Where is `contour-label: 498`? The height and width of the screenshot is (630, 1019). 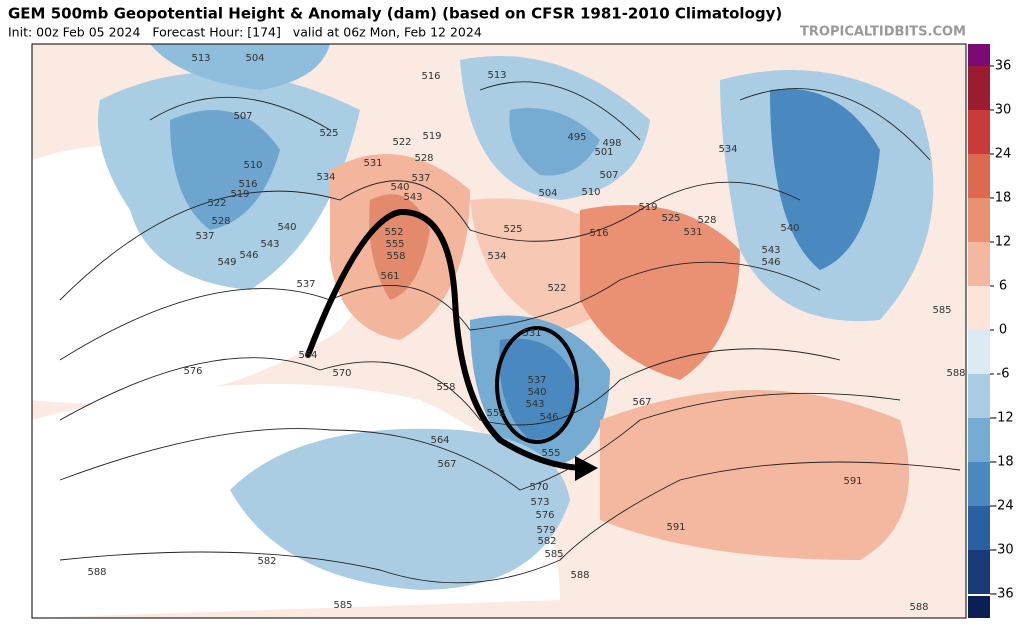 contour-label: 498 is located at coordinates (611, 143).